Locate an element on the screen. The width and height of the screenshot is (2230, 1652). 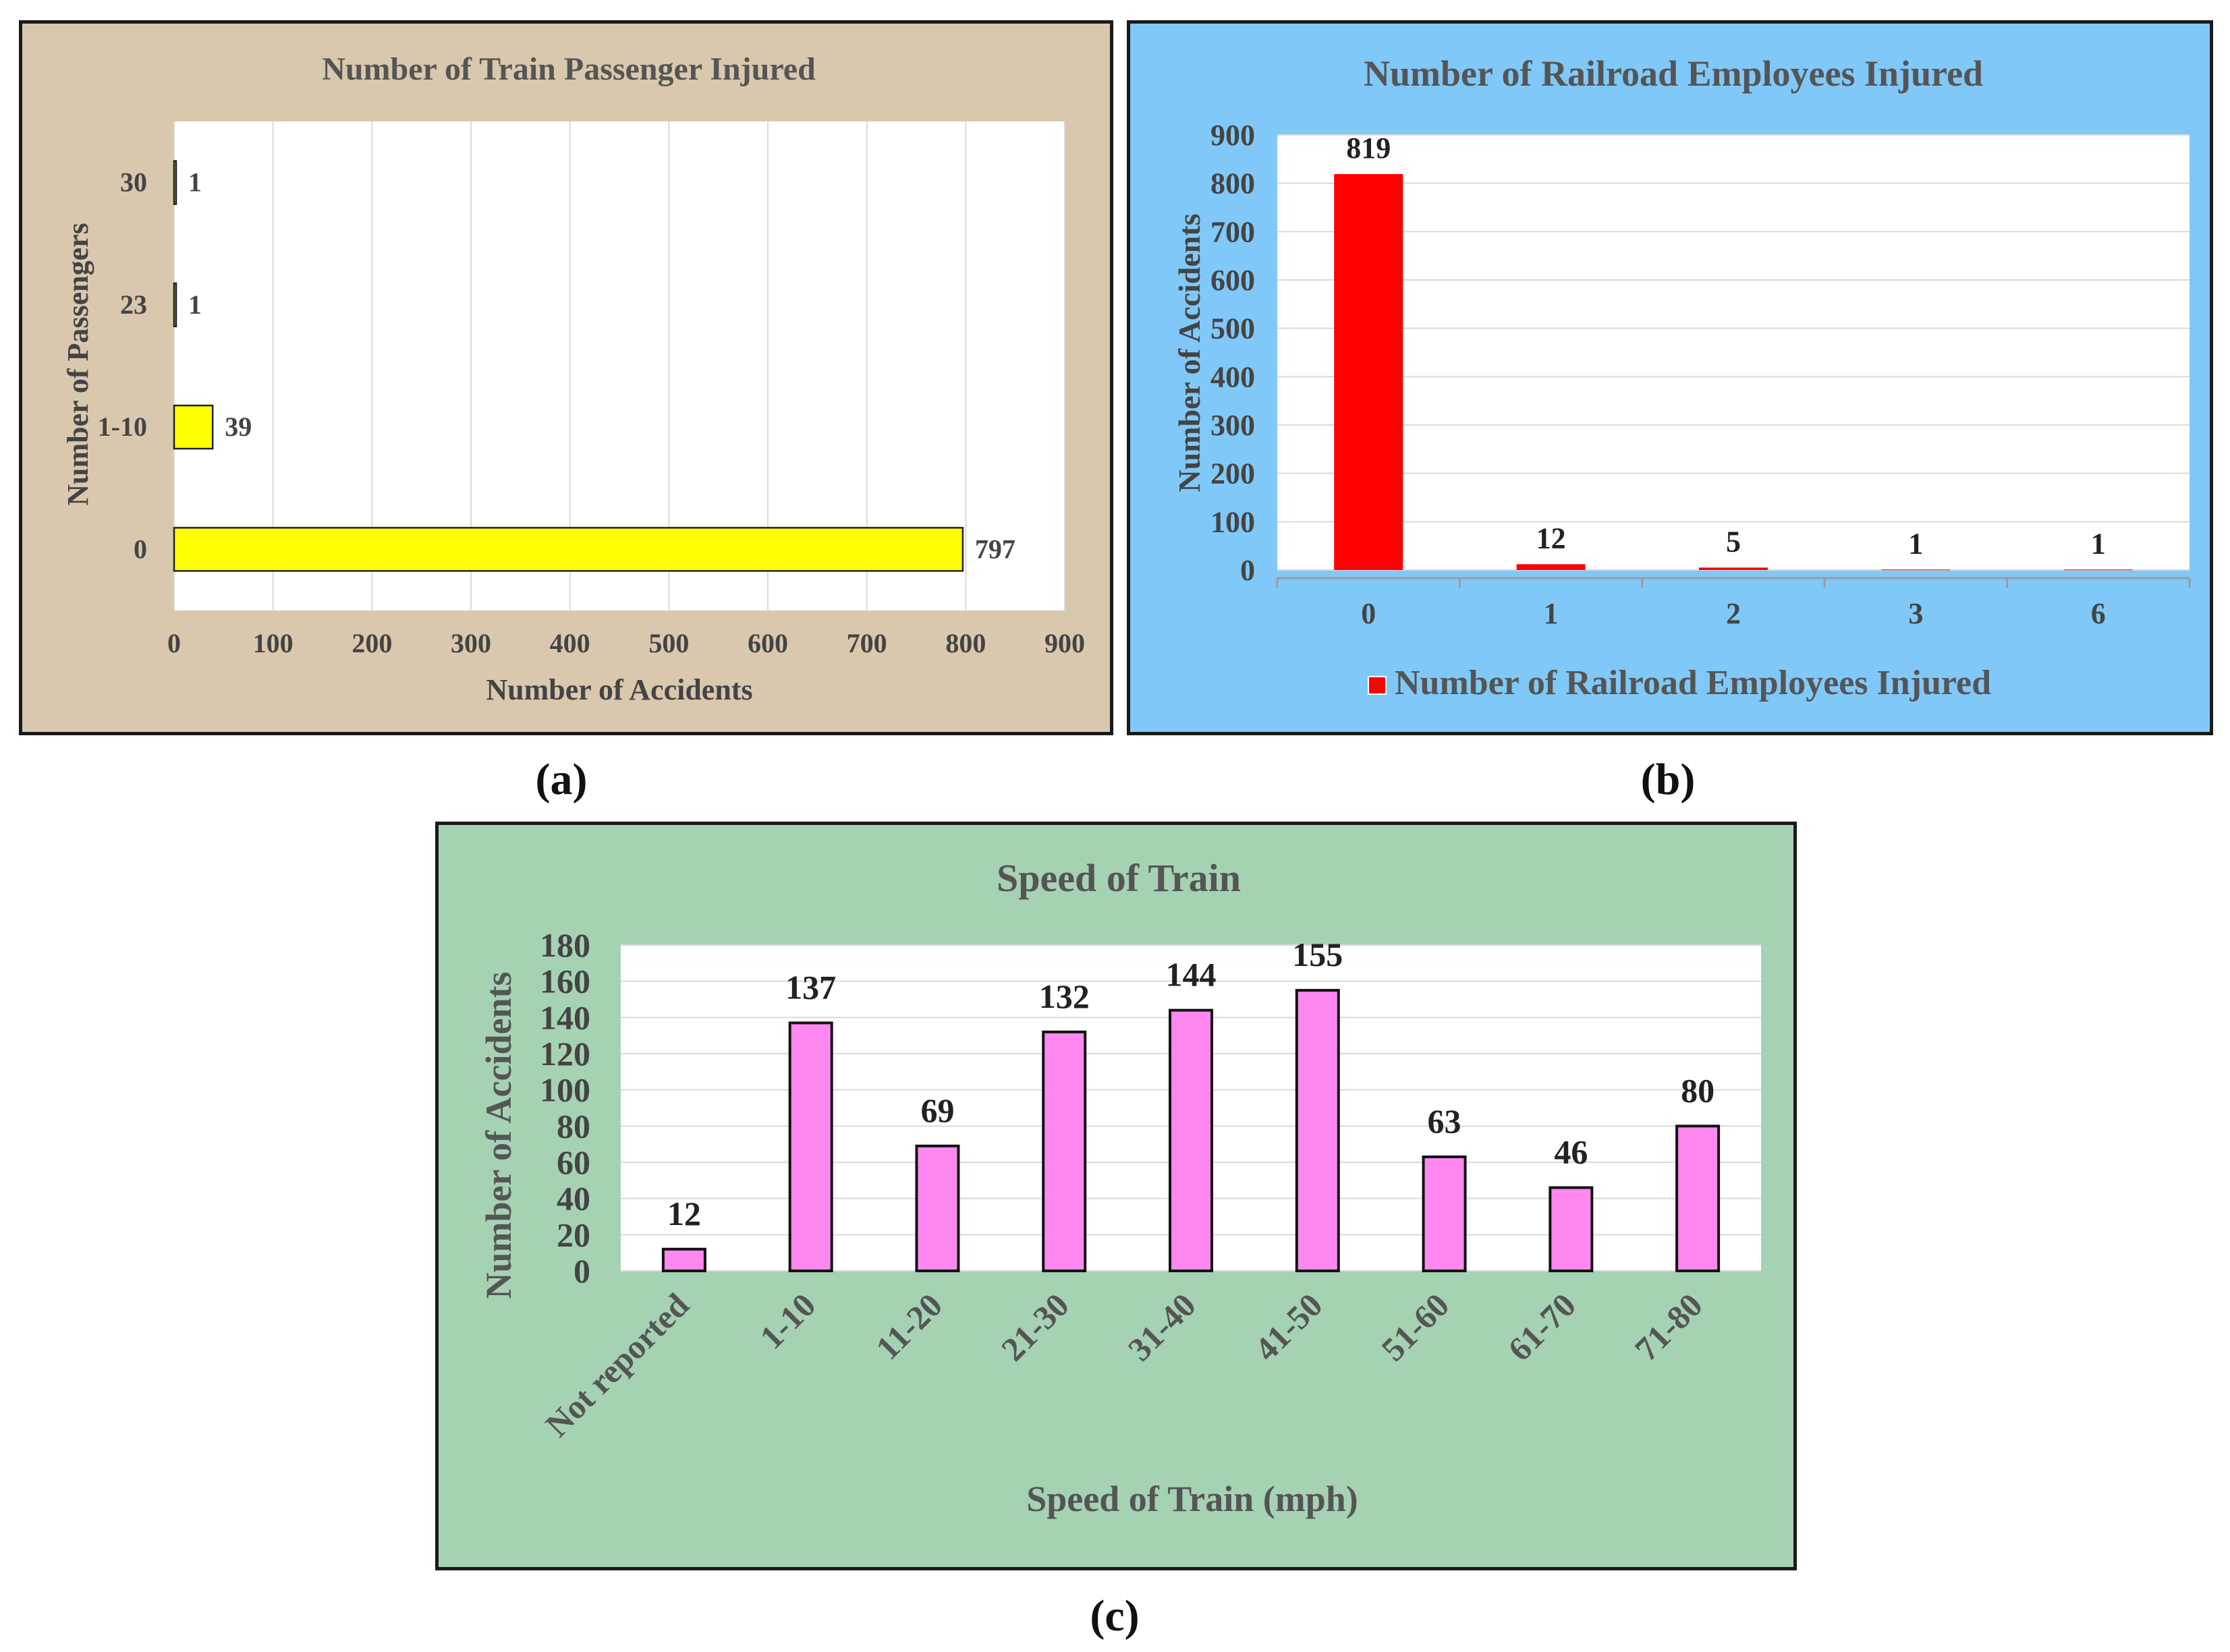
x-tick-label: 21-30 is located at coordinates (1035, 1327).